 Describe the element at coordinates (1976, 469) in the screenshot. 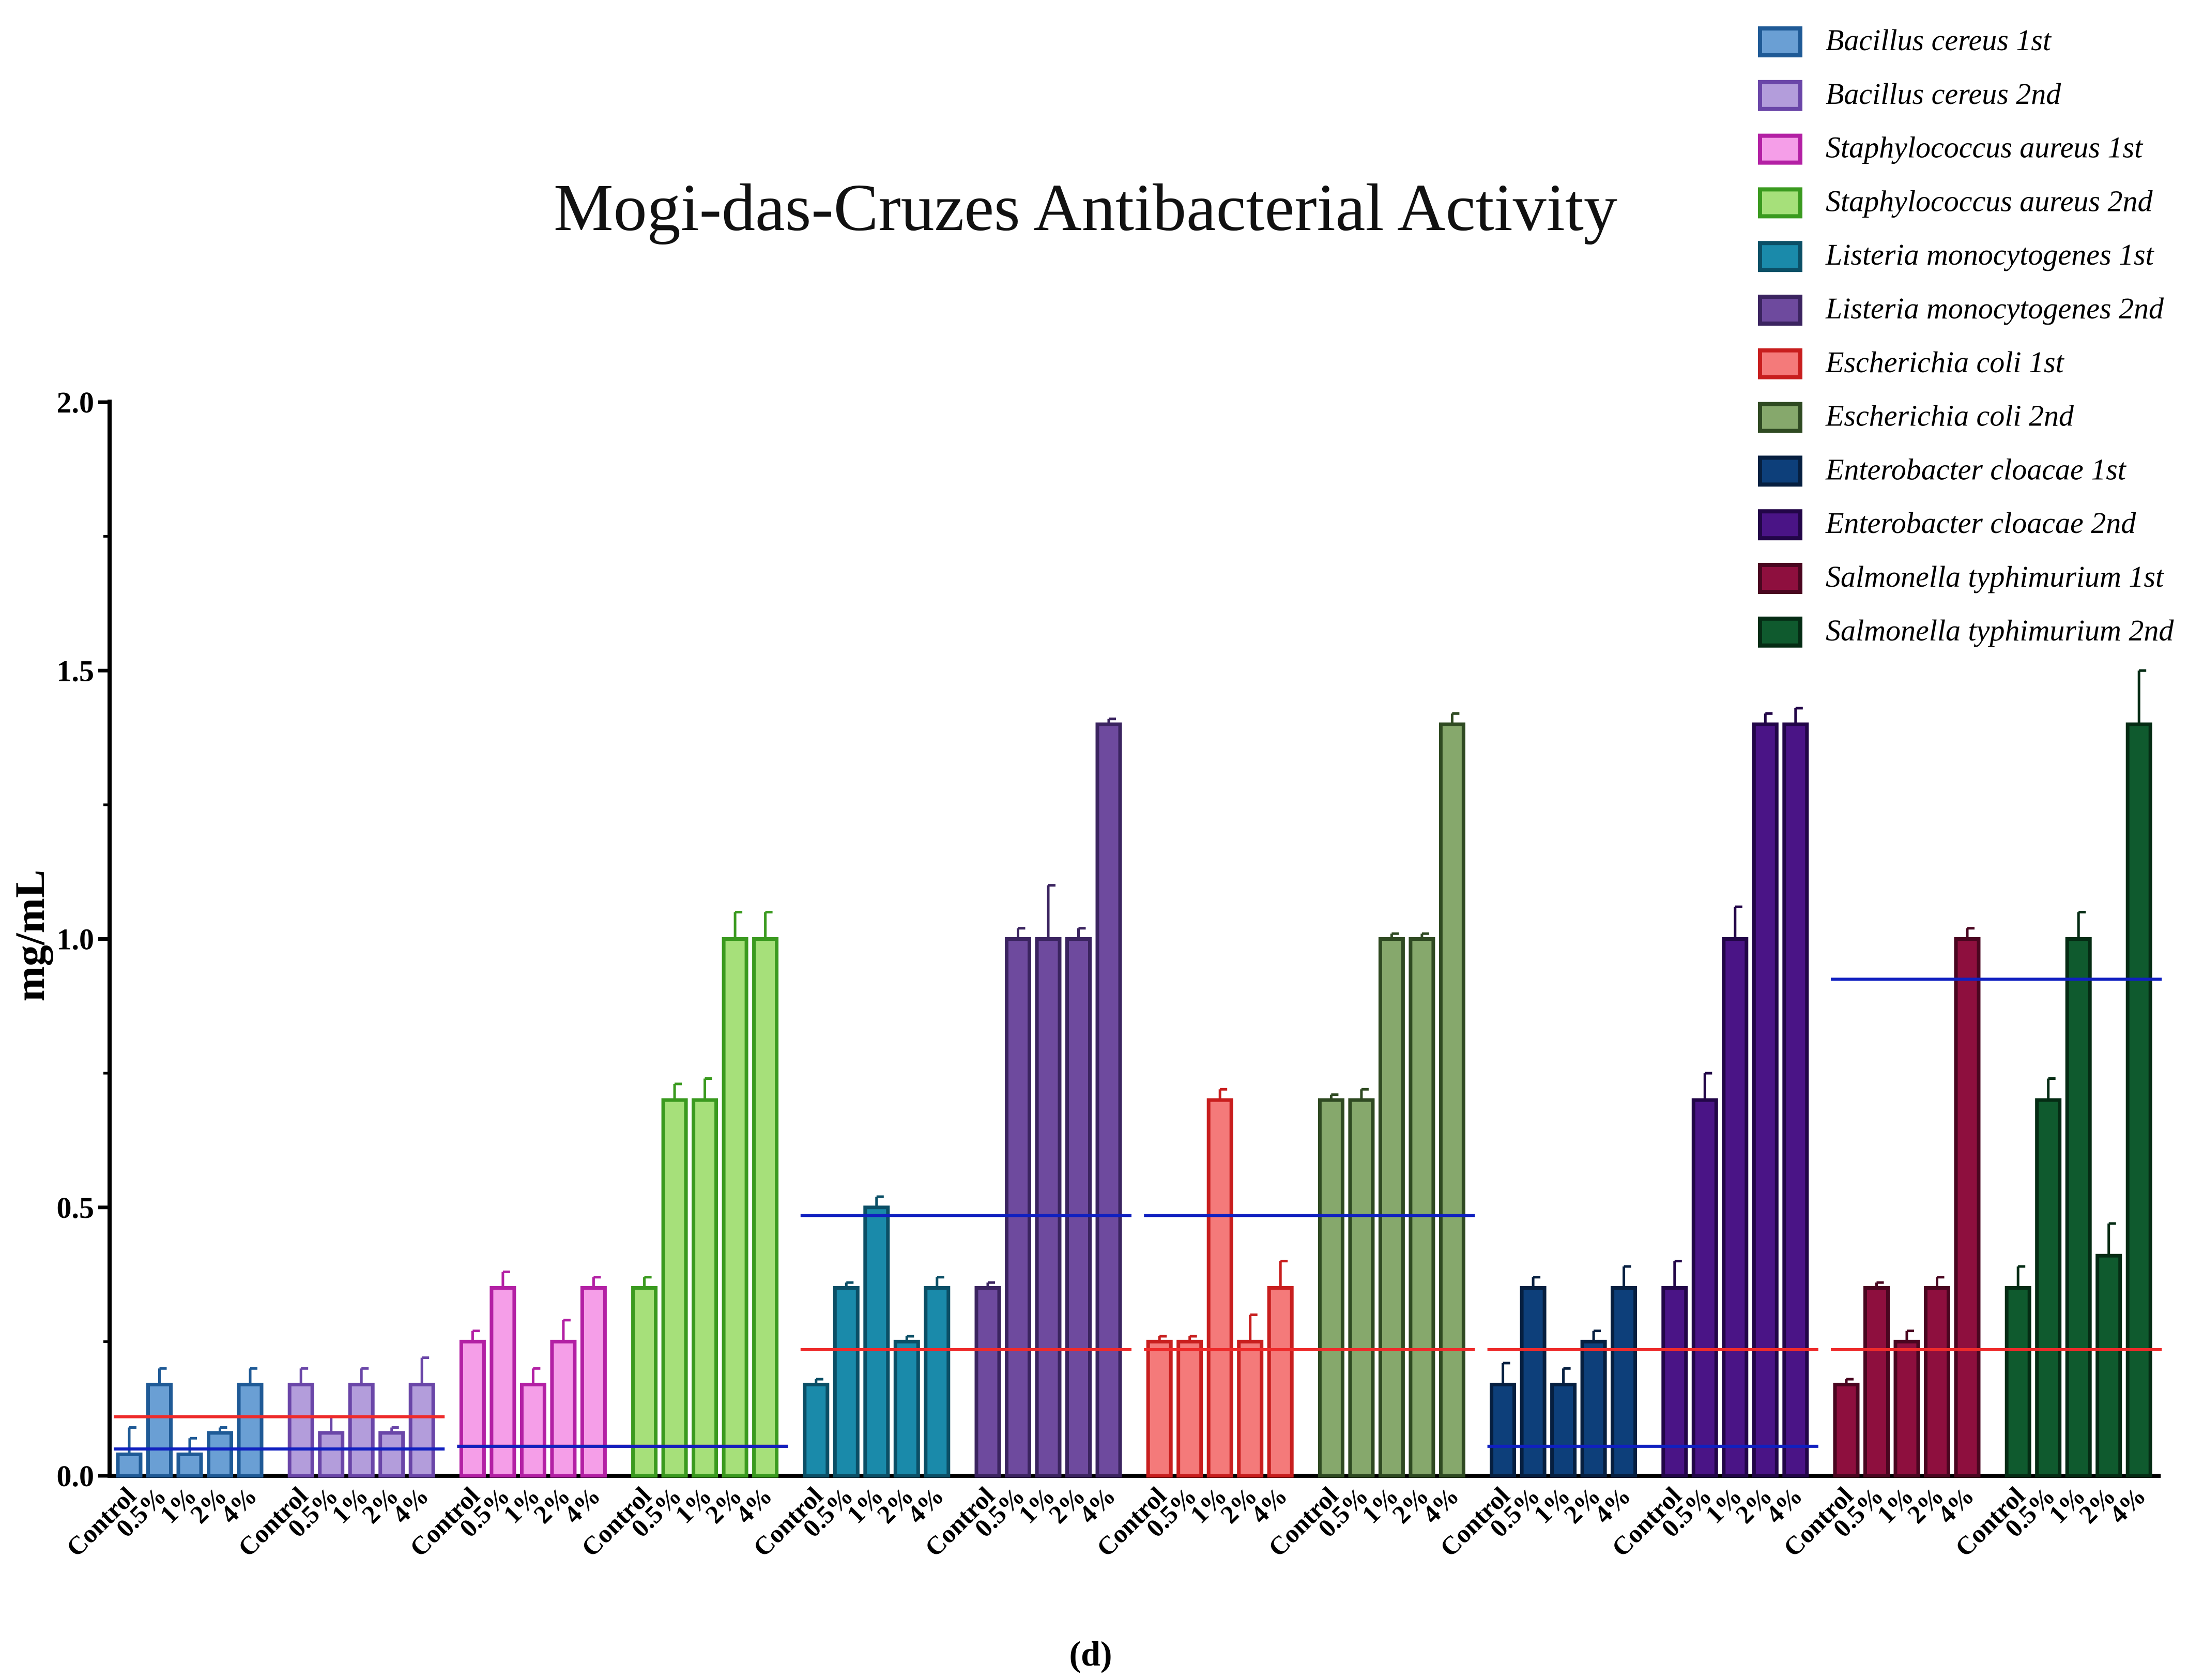

I see `legend-label: Enterobacter cloacae 1st` at that location.